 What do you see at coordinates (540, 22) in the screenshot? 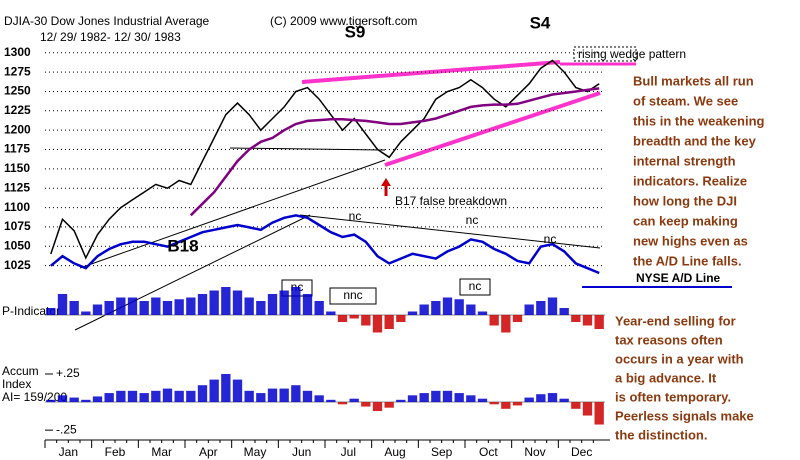
I see `annotation: S4` at bounding box center [540, 22].